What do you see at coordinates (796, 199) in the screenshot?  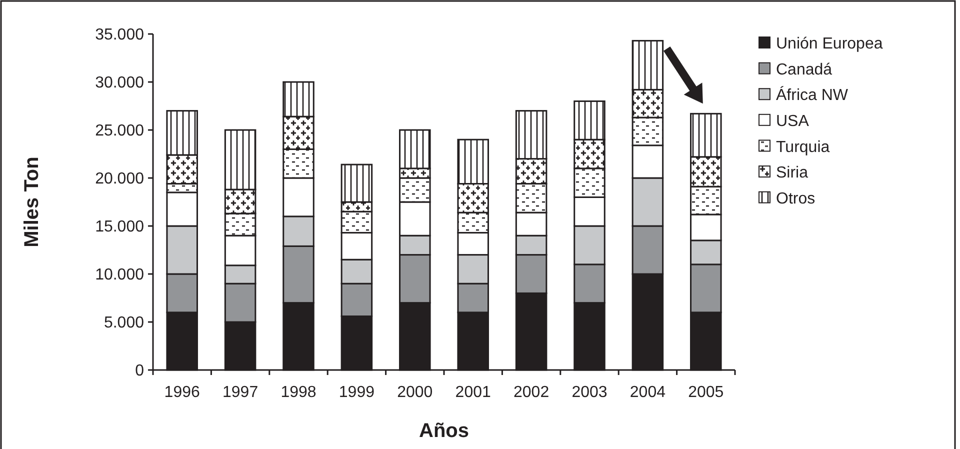 I see `legend-label: Otros` at bounding box center [796, 199].